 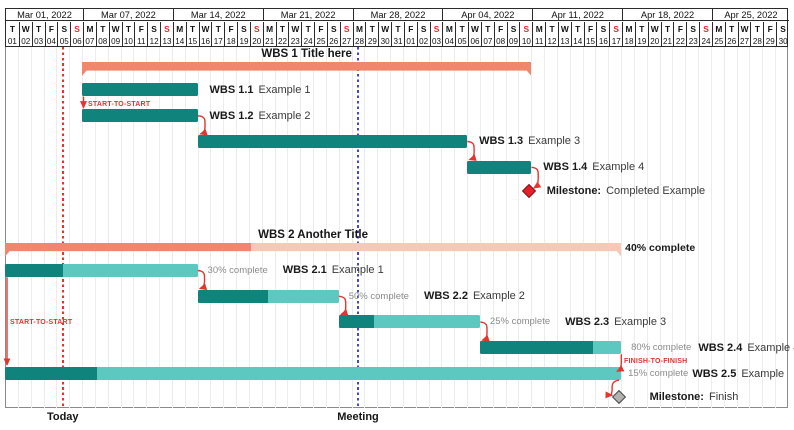 What do you see at coordinates (437, 296) in the screenshot?
I see `task-label: 50% complete WBS 2.2 Example 2` at bounding box center [437, 296].